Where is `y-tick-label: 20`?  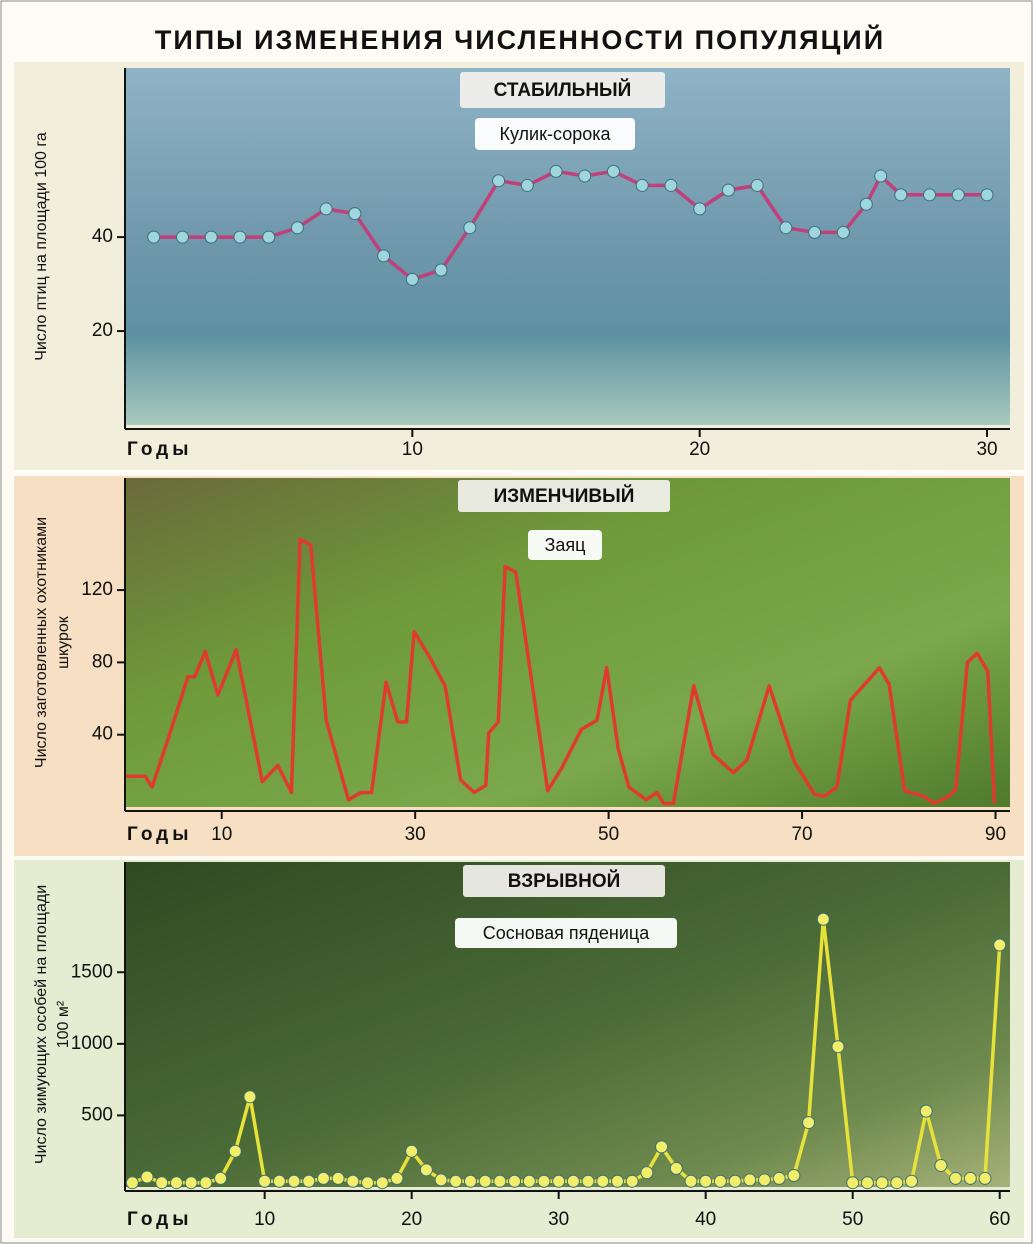 y-tick-label: 20 is located at coordinates (102, 330).